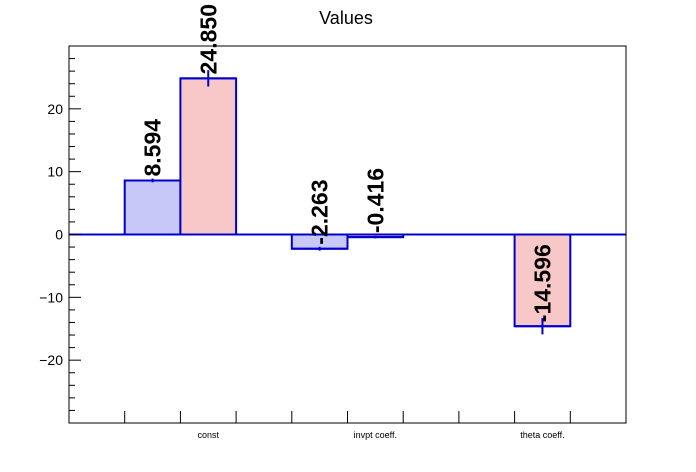 This screenshot has width=696, height=472. What do you see at coordinates (55, 109) in the screenshot?
I see `y-tick-label: 20` at bounding box center [55, 109].